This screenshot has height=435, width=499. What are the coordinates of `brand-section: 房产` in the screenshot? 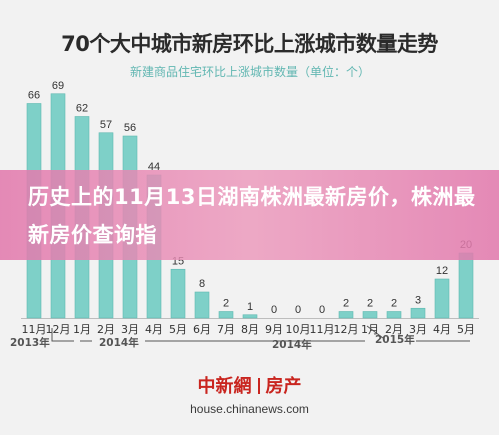 It's located at (283, 386).